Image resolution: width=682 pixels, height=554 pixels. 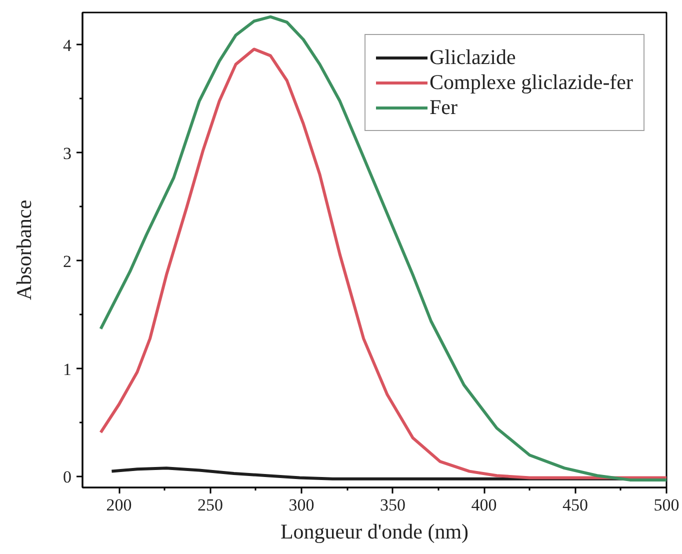 I want to click on legend-label: Complexe gliclazide-fer, so click(x=531, y=82).